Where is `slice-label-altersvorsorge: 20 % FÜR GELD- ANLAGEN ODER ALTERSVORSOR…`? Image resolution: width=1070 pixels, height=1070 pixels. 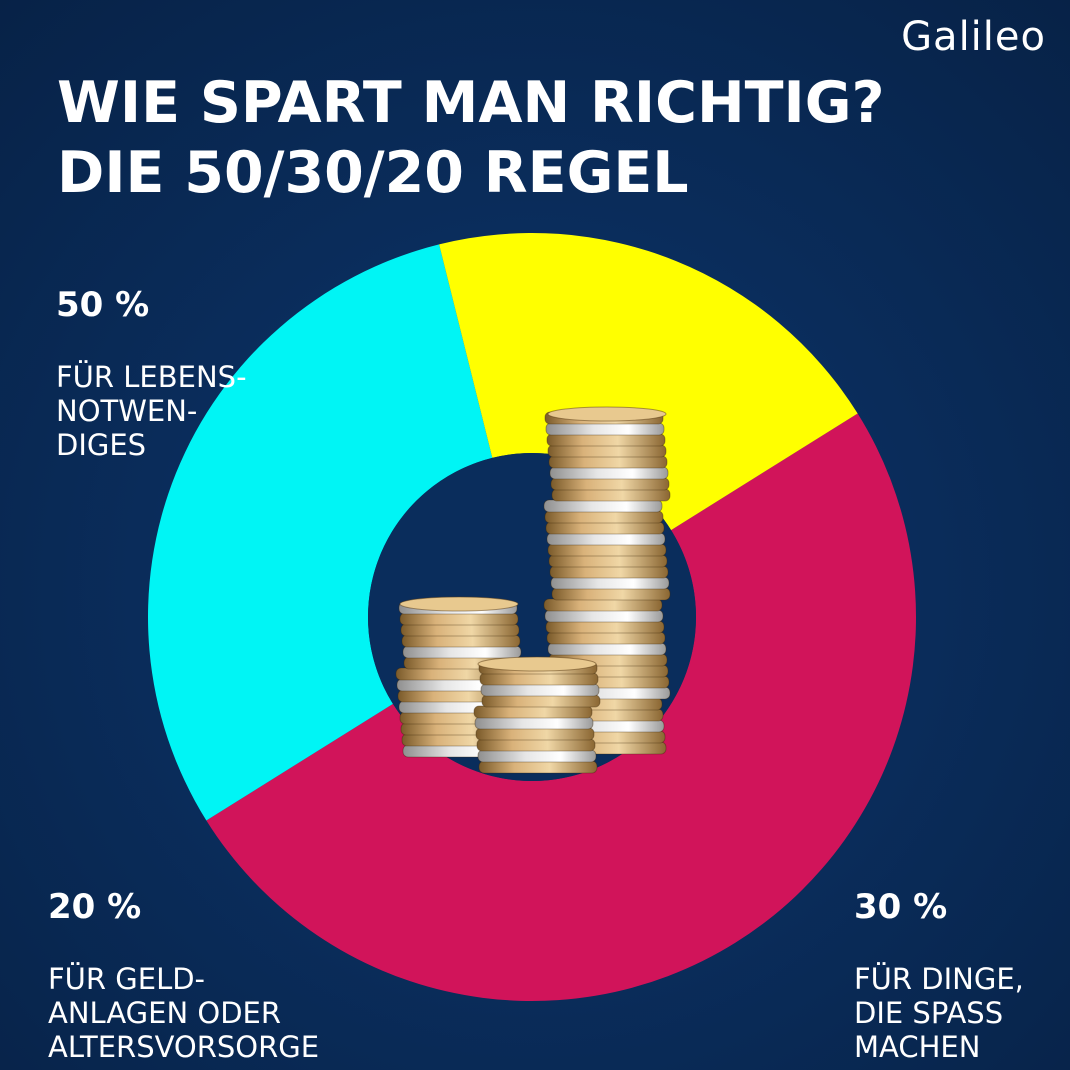
slice-label-altersvorsorge: 20 % FÜR GELD- ANLAGEN ODER ALTERSVORSOR… is located at coordinates (183, 958).